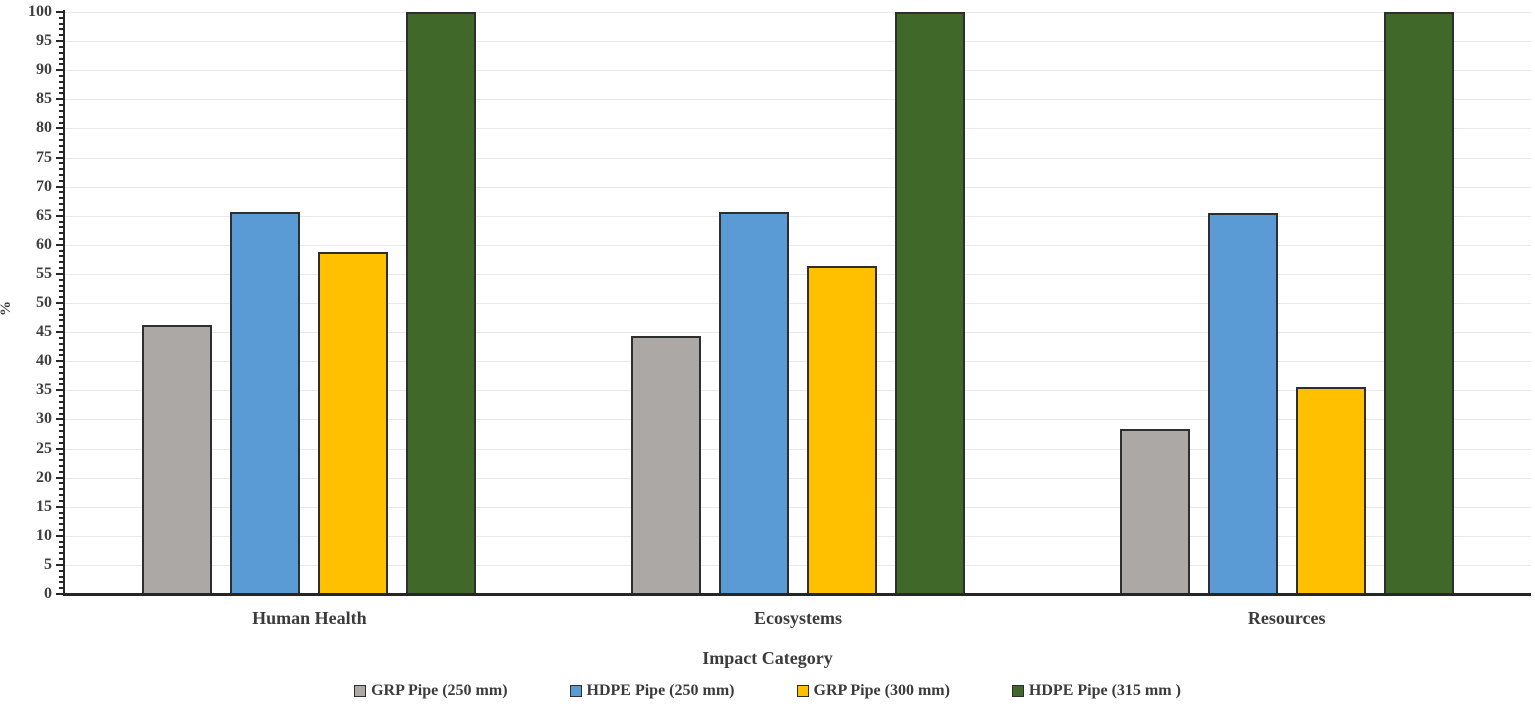 This screenshot has width=1535, height=711. Describe the element at coordinates (798, 618) in the screenshot. I see `category-label: Ecosystems` at that location.